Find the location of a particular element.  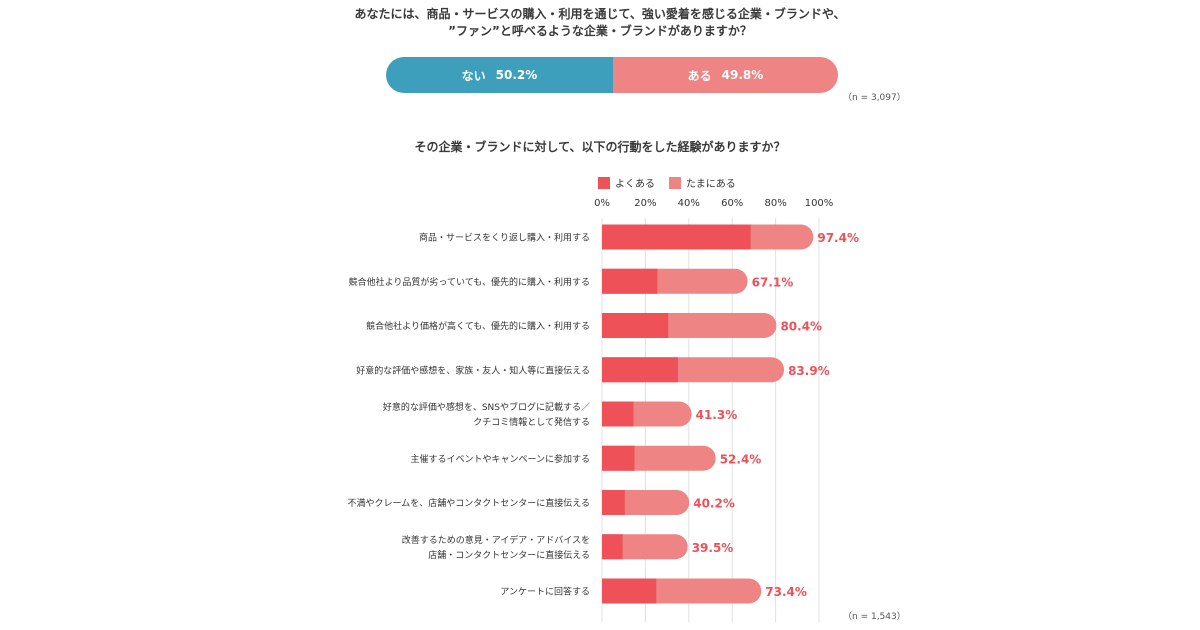

value-label: 39.5% is located at coordinates (713, 548).